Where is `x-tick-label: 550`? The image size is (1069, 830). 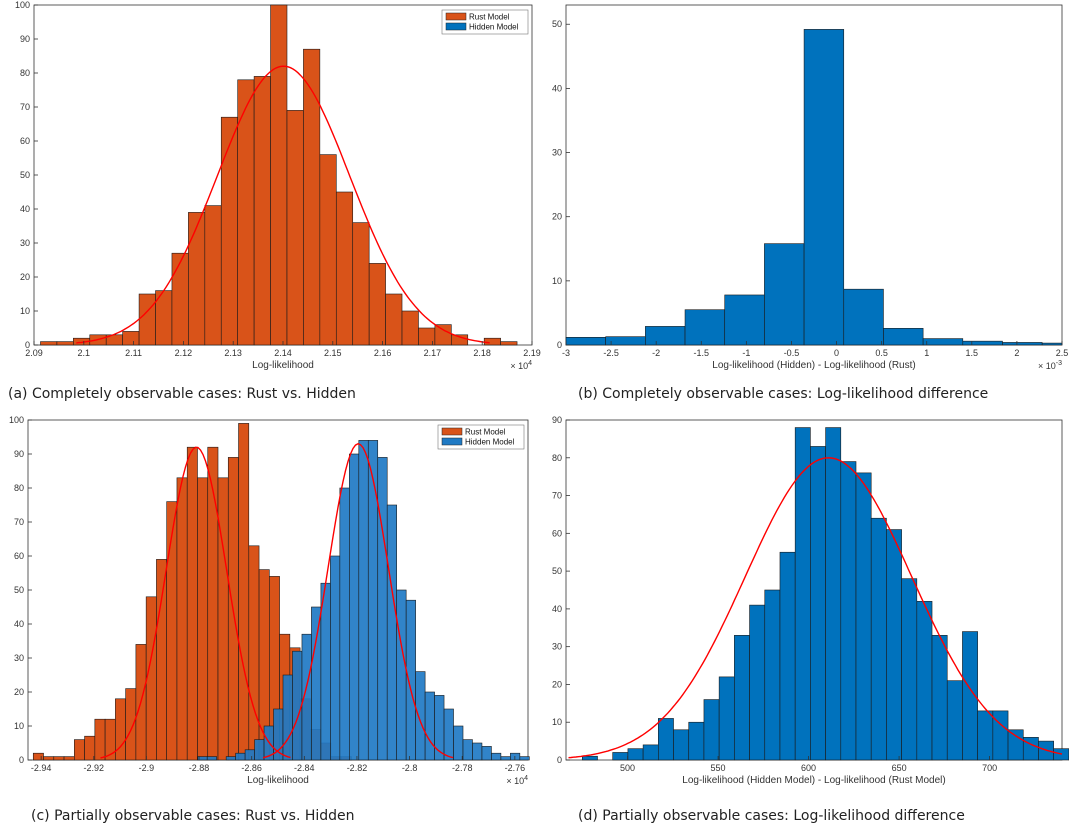 x-tick-label: 550 is located at coordinates (718, 768).